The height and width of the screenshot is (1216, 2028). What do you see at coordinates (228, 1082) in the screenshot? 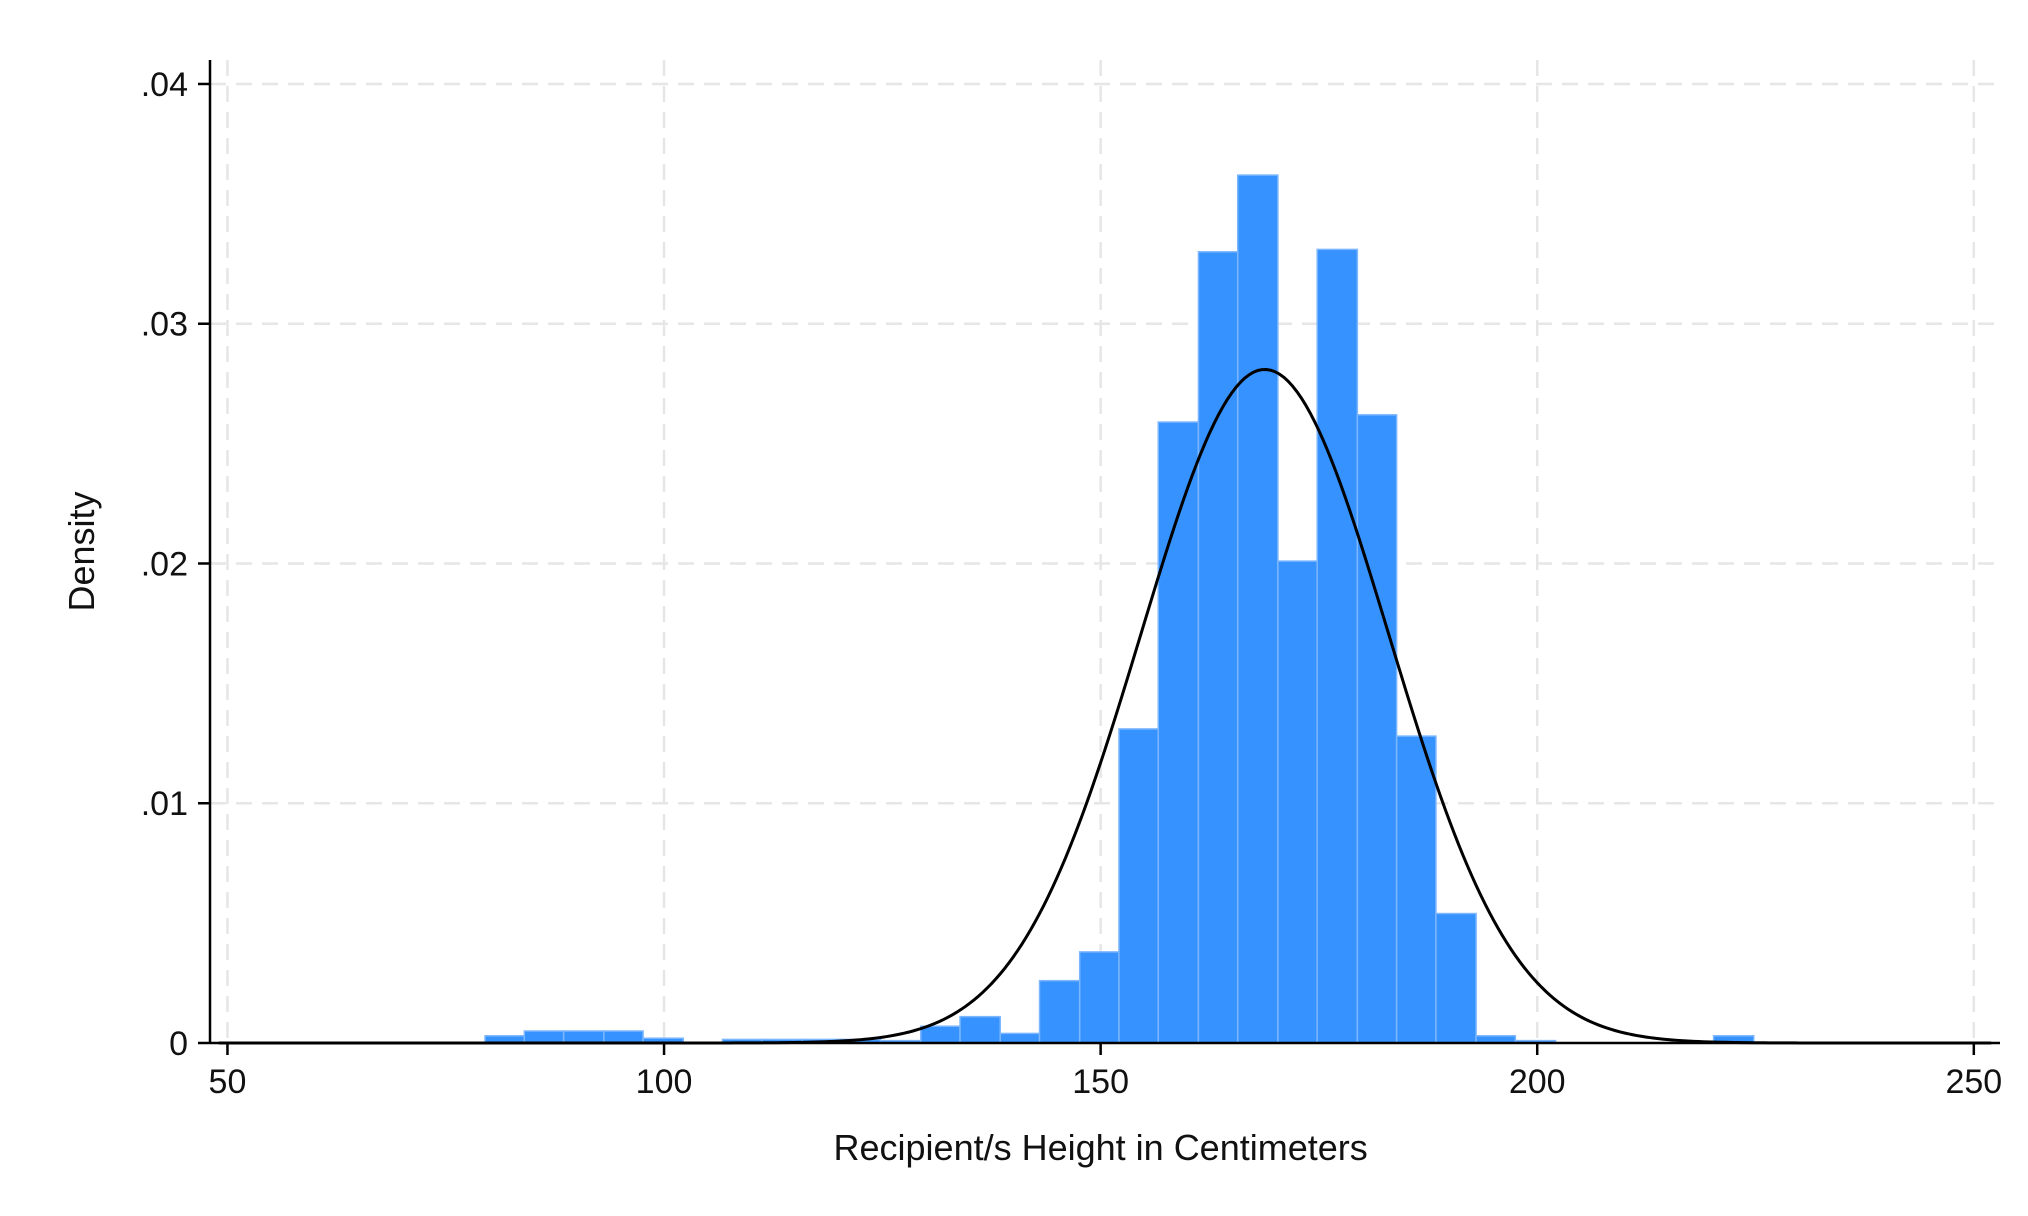
I see `x-tick-label: 50` at bounding box center [228, 1082].